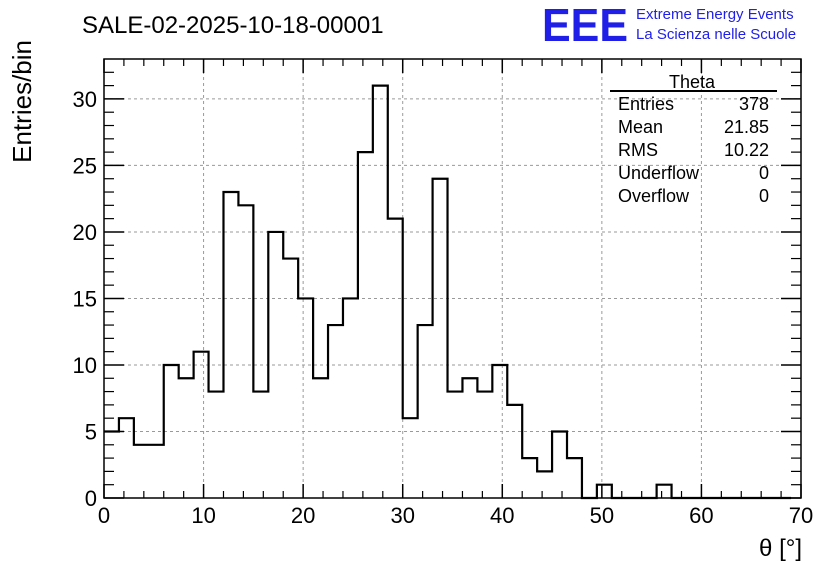  What do you see at coordinates (746, 150) in the screenshot?
I see `stats-row-value: 10.22` at bounding box center [746, 150].